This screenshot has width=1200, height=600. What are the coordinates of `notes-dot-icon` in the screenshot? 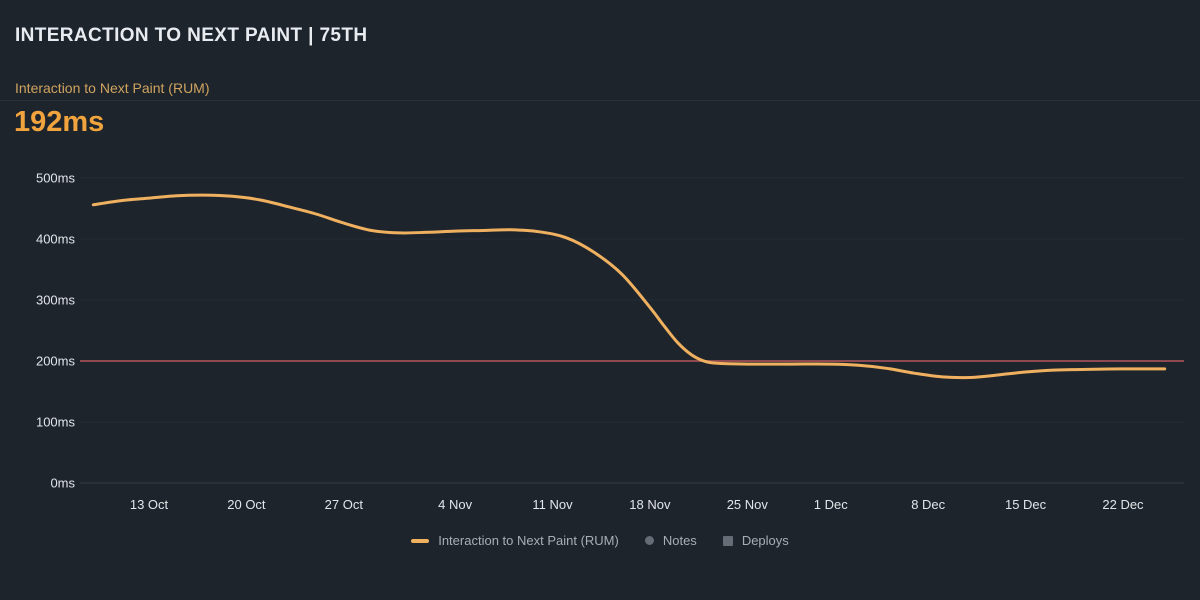 It's located at (649, 540).